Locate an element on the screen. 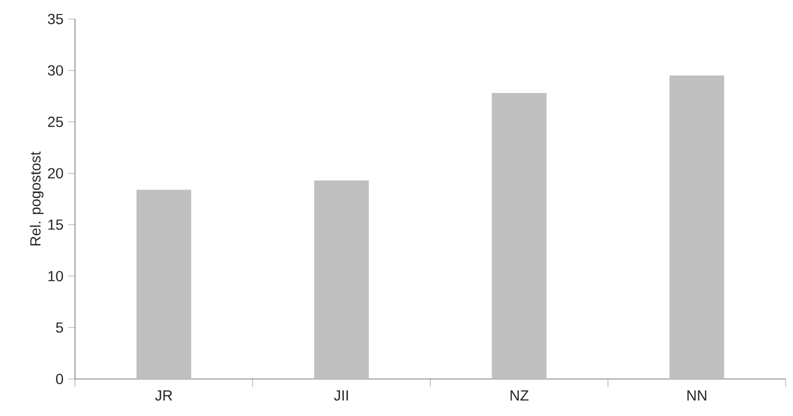 This screenshot has width=793, height=416. x-tick-label: NN is located at coordinates (696, 395).